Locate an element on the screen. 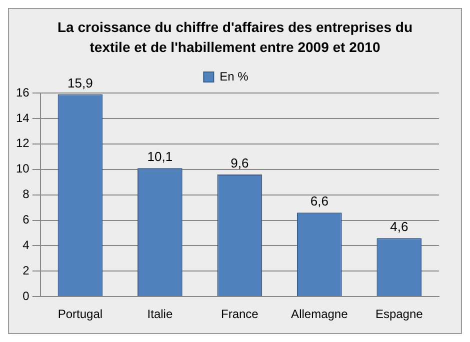 Image resolution: width=470 pixels, height=342 pixels. chart-title: La croissance du chiffre d'affaires des entreprises du textile et de l'habillement entre 2009 et 2010 is located at coordinates (235, 37).